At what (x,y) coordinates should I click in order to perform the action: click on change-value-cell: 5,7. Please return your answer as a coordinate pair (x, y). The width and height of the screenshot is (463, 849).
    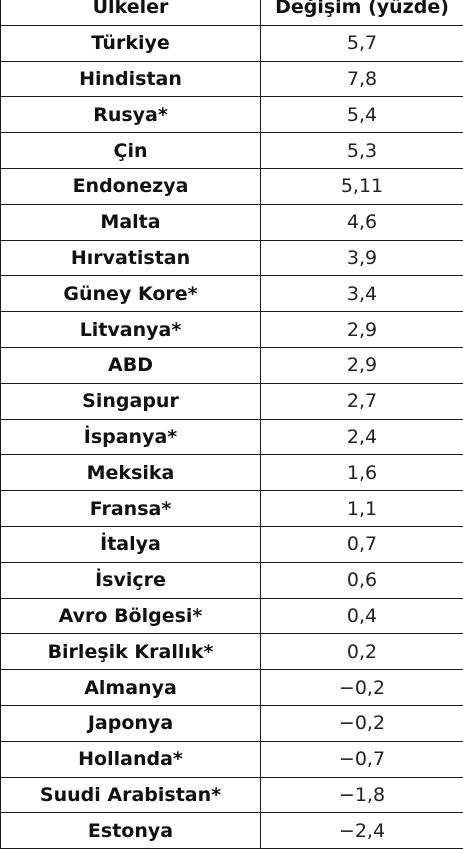
    Looking at the image, I should click on (362, 43).